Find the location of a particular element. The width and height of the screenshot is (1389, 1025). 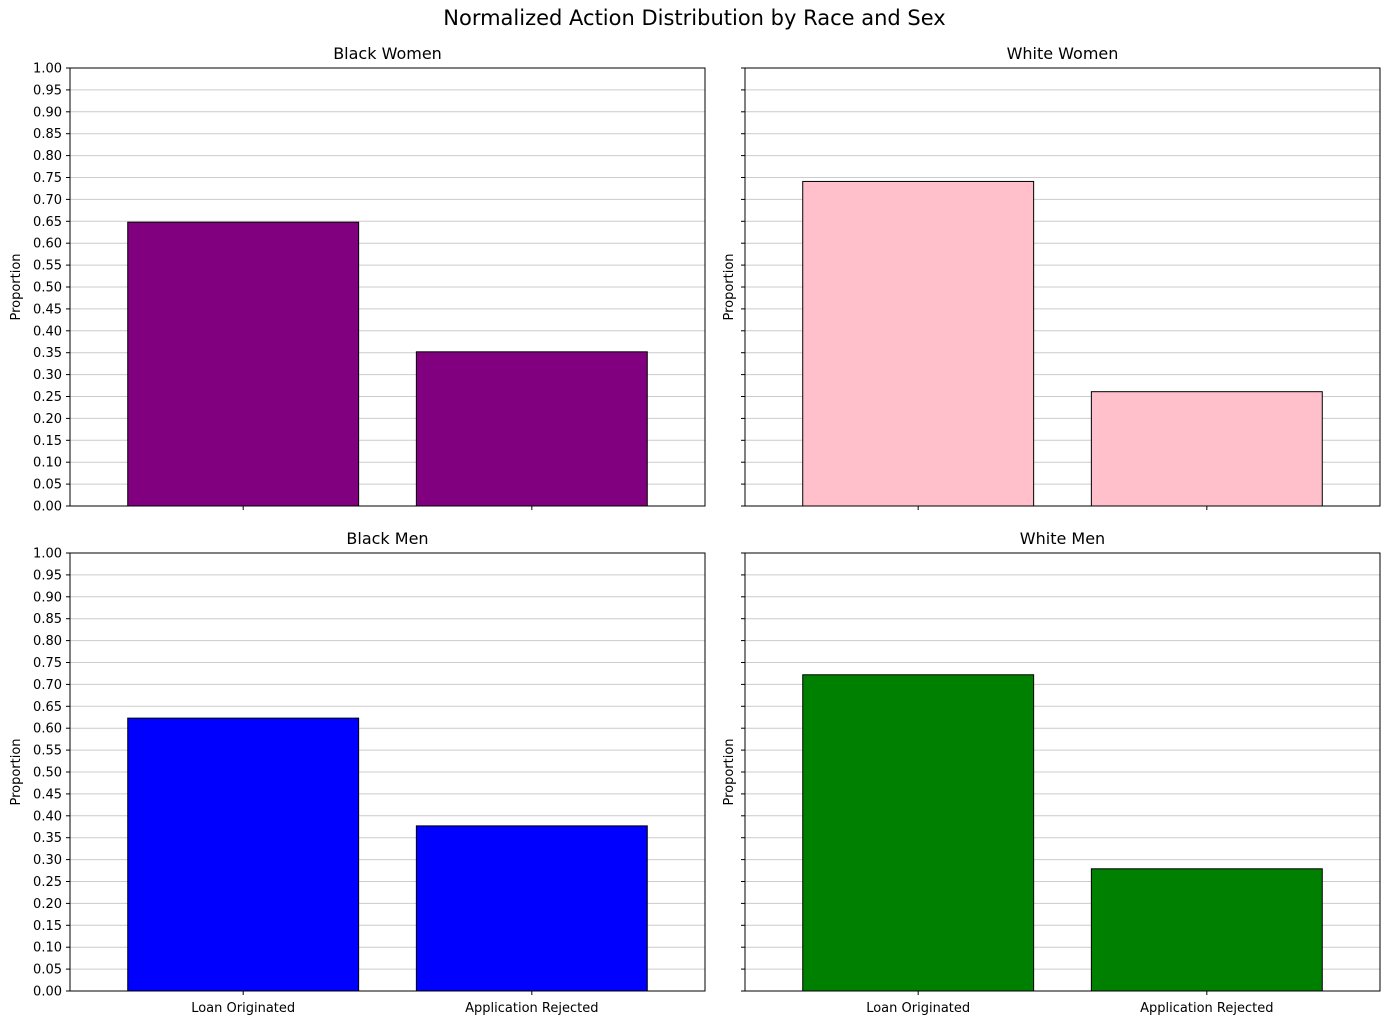

subplot-title: White Women is located at coordinates (1063, 53).